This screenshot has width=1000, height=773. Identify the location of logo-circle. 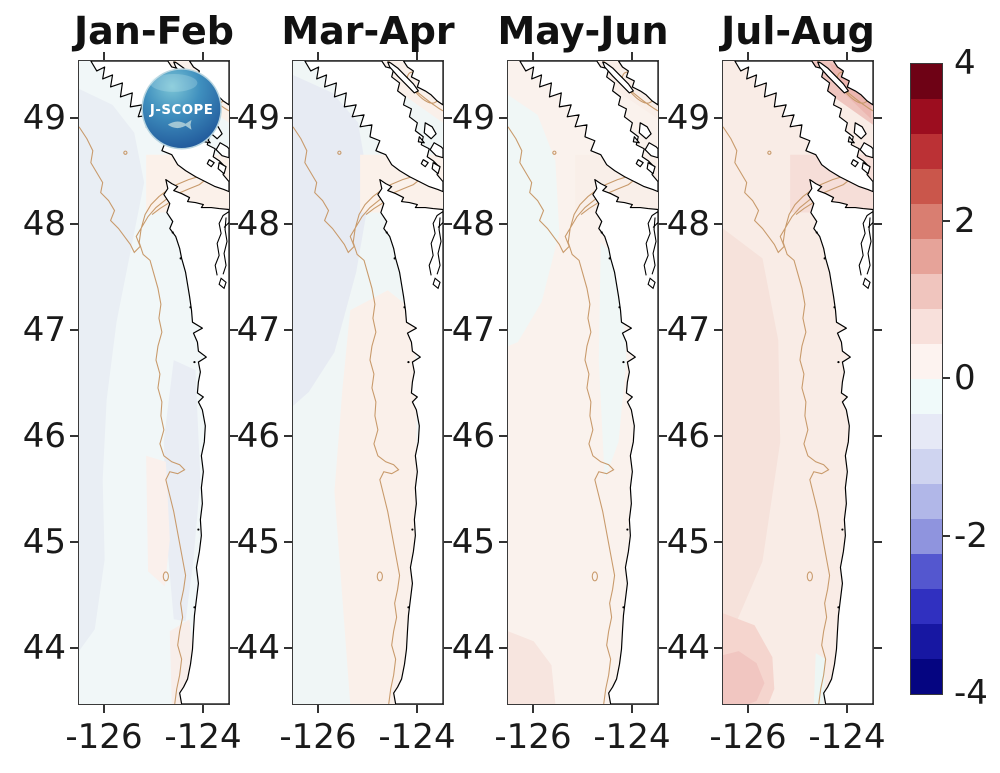
(181, 109).